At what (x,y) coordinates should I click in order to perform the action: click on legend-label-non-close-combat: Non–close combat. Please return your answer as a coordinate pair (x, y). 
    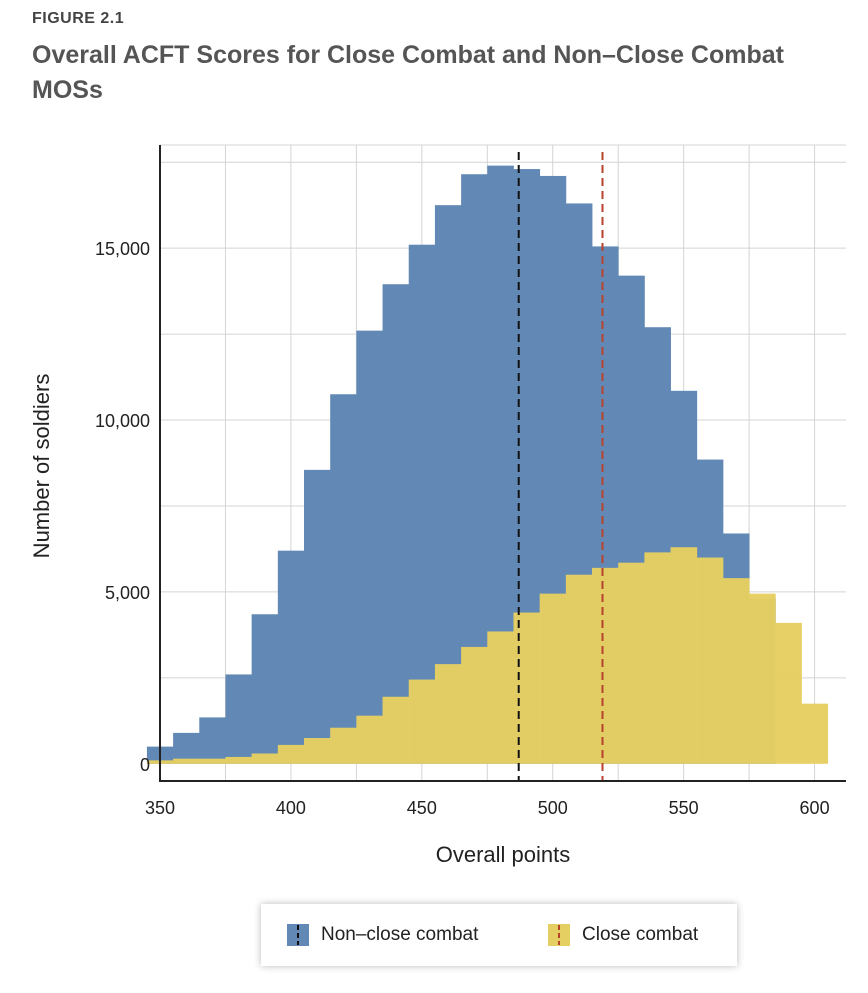
    Looking at the image, I should click on (400, 934).